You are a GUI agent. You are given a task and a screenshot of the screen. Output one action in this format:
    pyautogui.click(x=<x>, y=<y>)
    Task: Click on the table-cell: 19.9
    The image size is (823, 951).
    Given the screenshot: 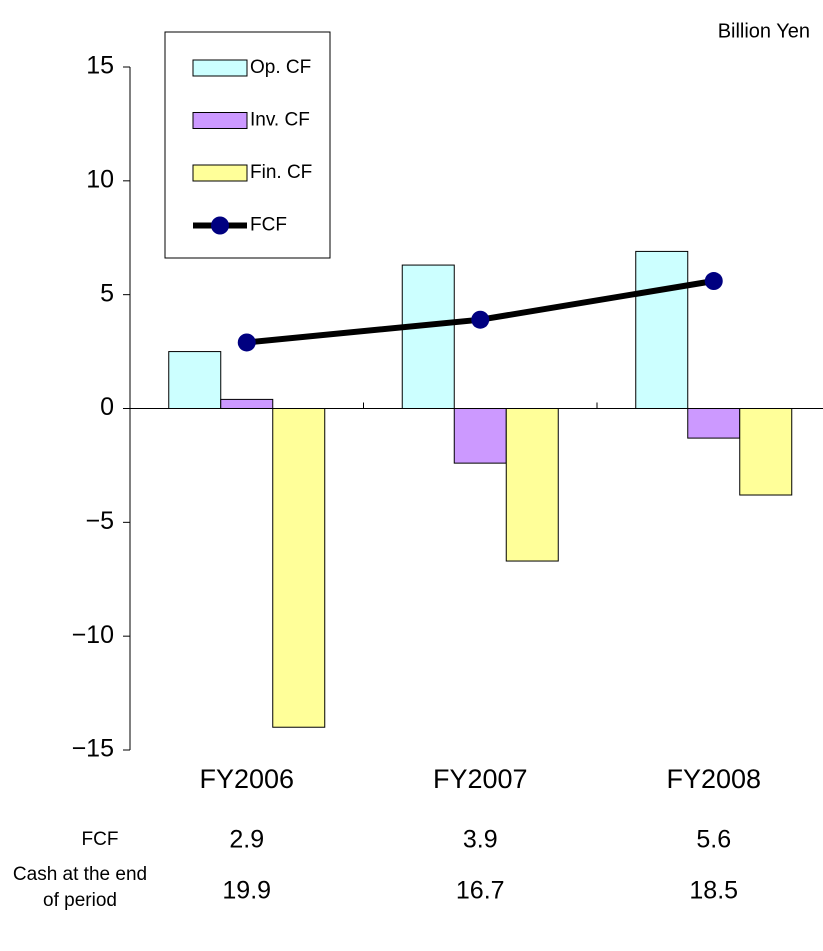 What is the action you would take?
    pyautogui.click(x=246, y=891)
    